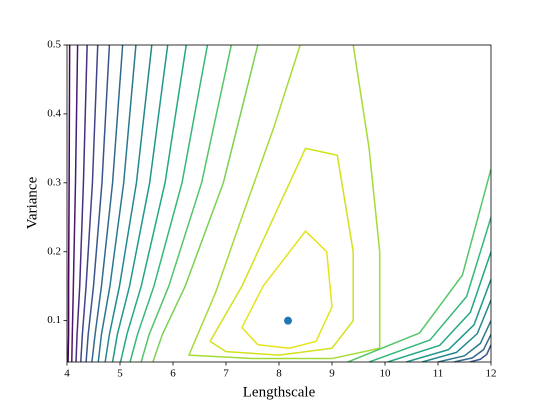  Describe the element at coordinates (226, 374) in the screenshot. I see `x-tick-label: 7` at that location.